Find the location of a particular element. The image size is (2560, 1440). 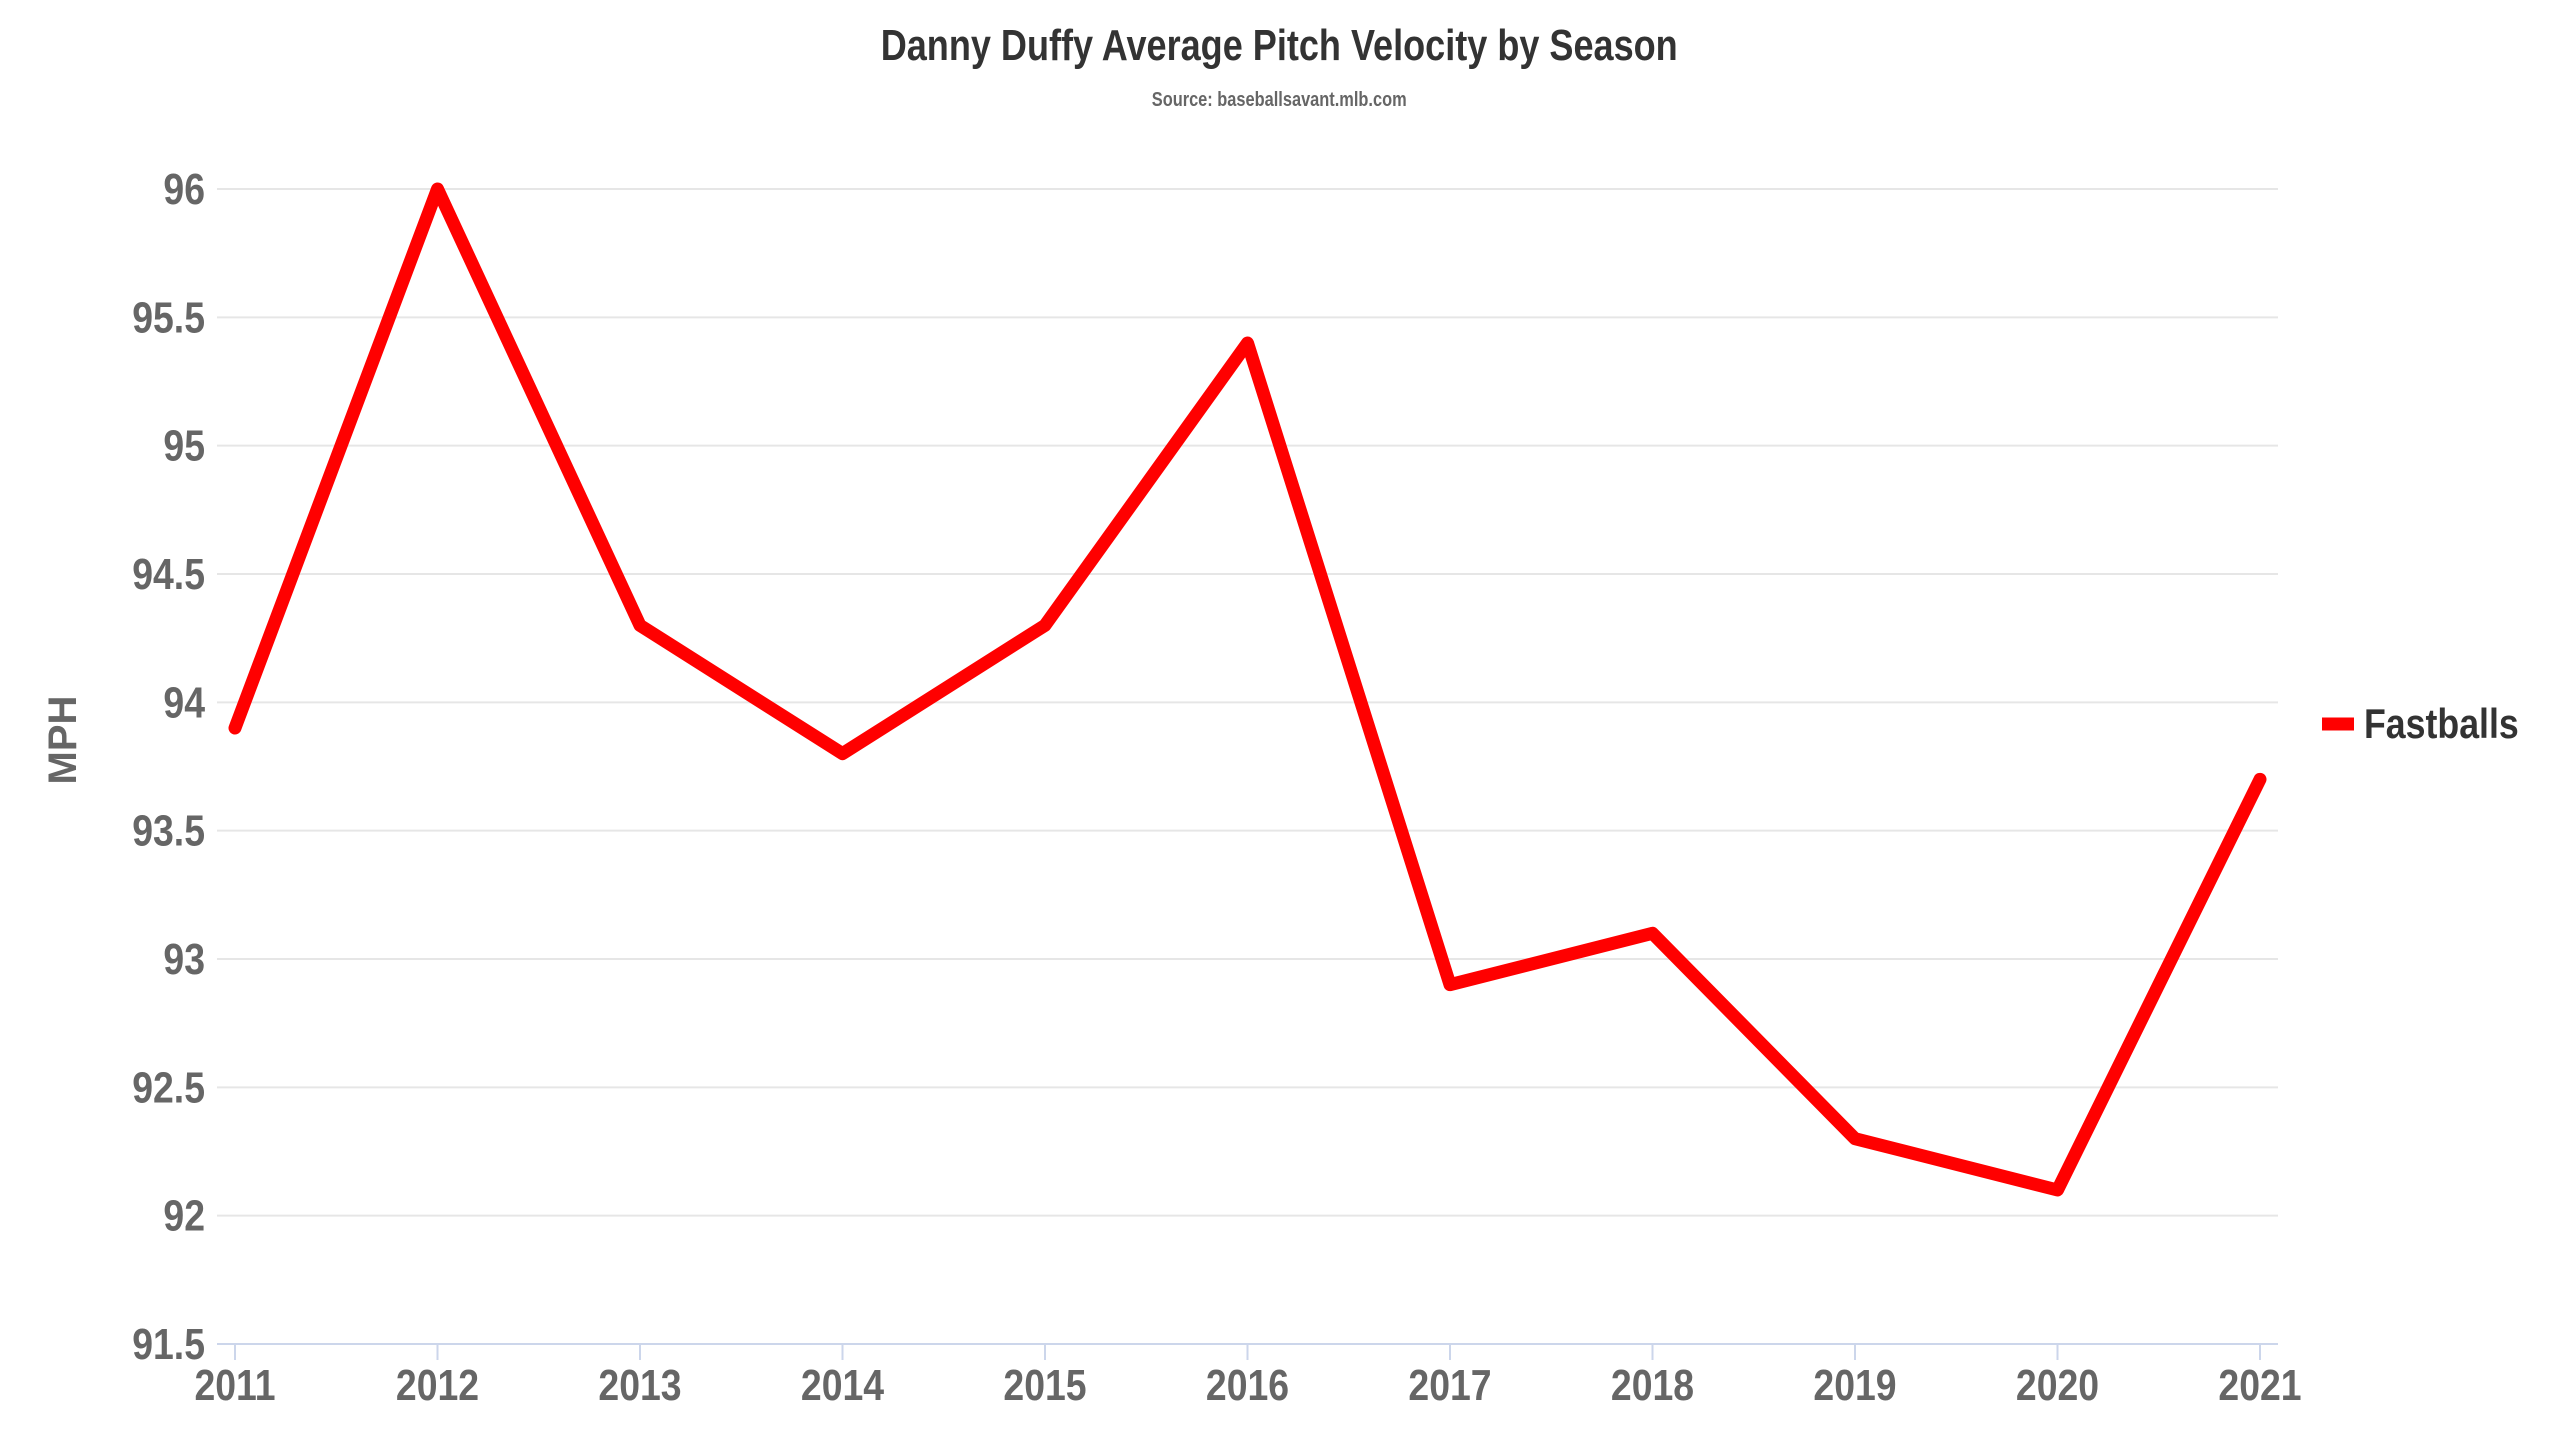

y-tick-label: 91.5 is located at coordinates (168, 1344).